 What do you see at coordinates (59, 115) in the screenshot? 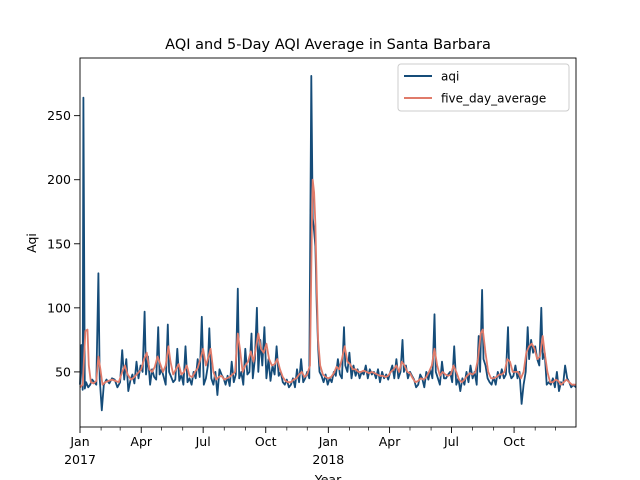
I see `y-tick-label: 250` at bounding box center [59, 115].